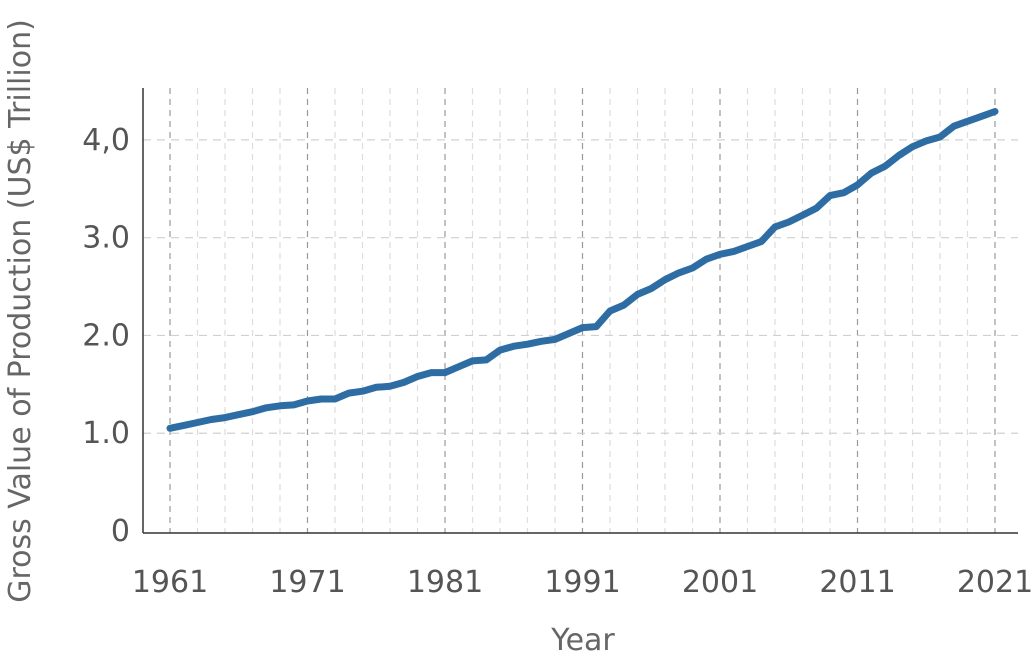  What do you see at coordinates (106, 140) in the screenshot?
I see `y-tick-label: 4,0` at bounding box center [106, 140].